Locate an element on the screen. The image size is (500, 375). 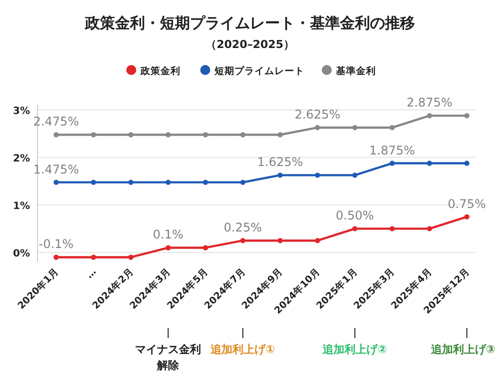
legend-label: 短期プライムレート is located at coordinates (258, 71).